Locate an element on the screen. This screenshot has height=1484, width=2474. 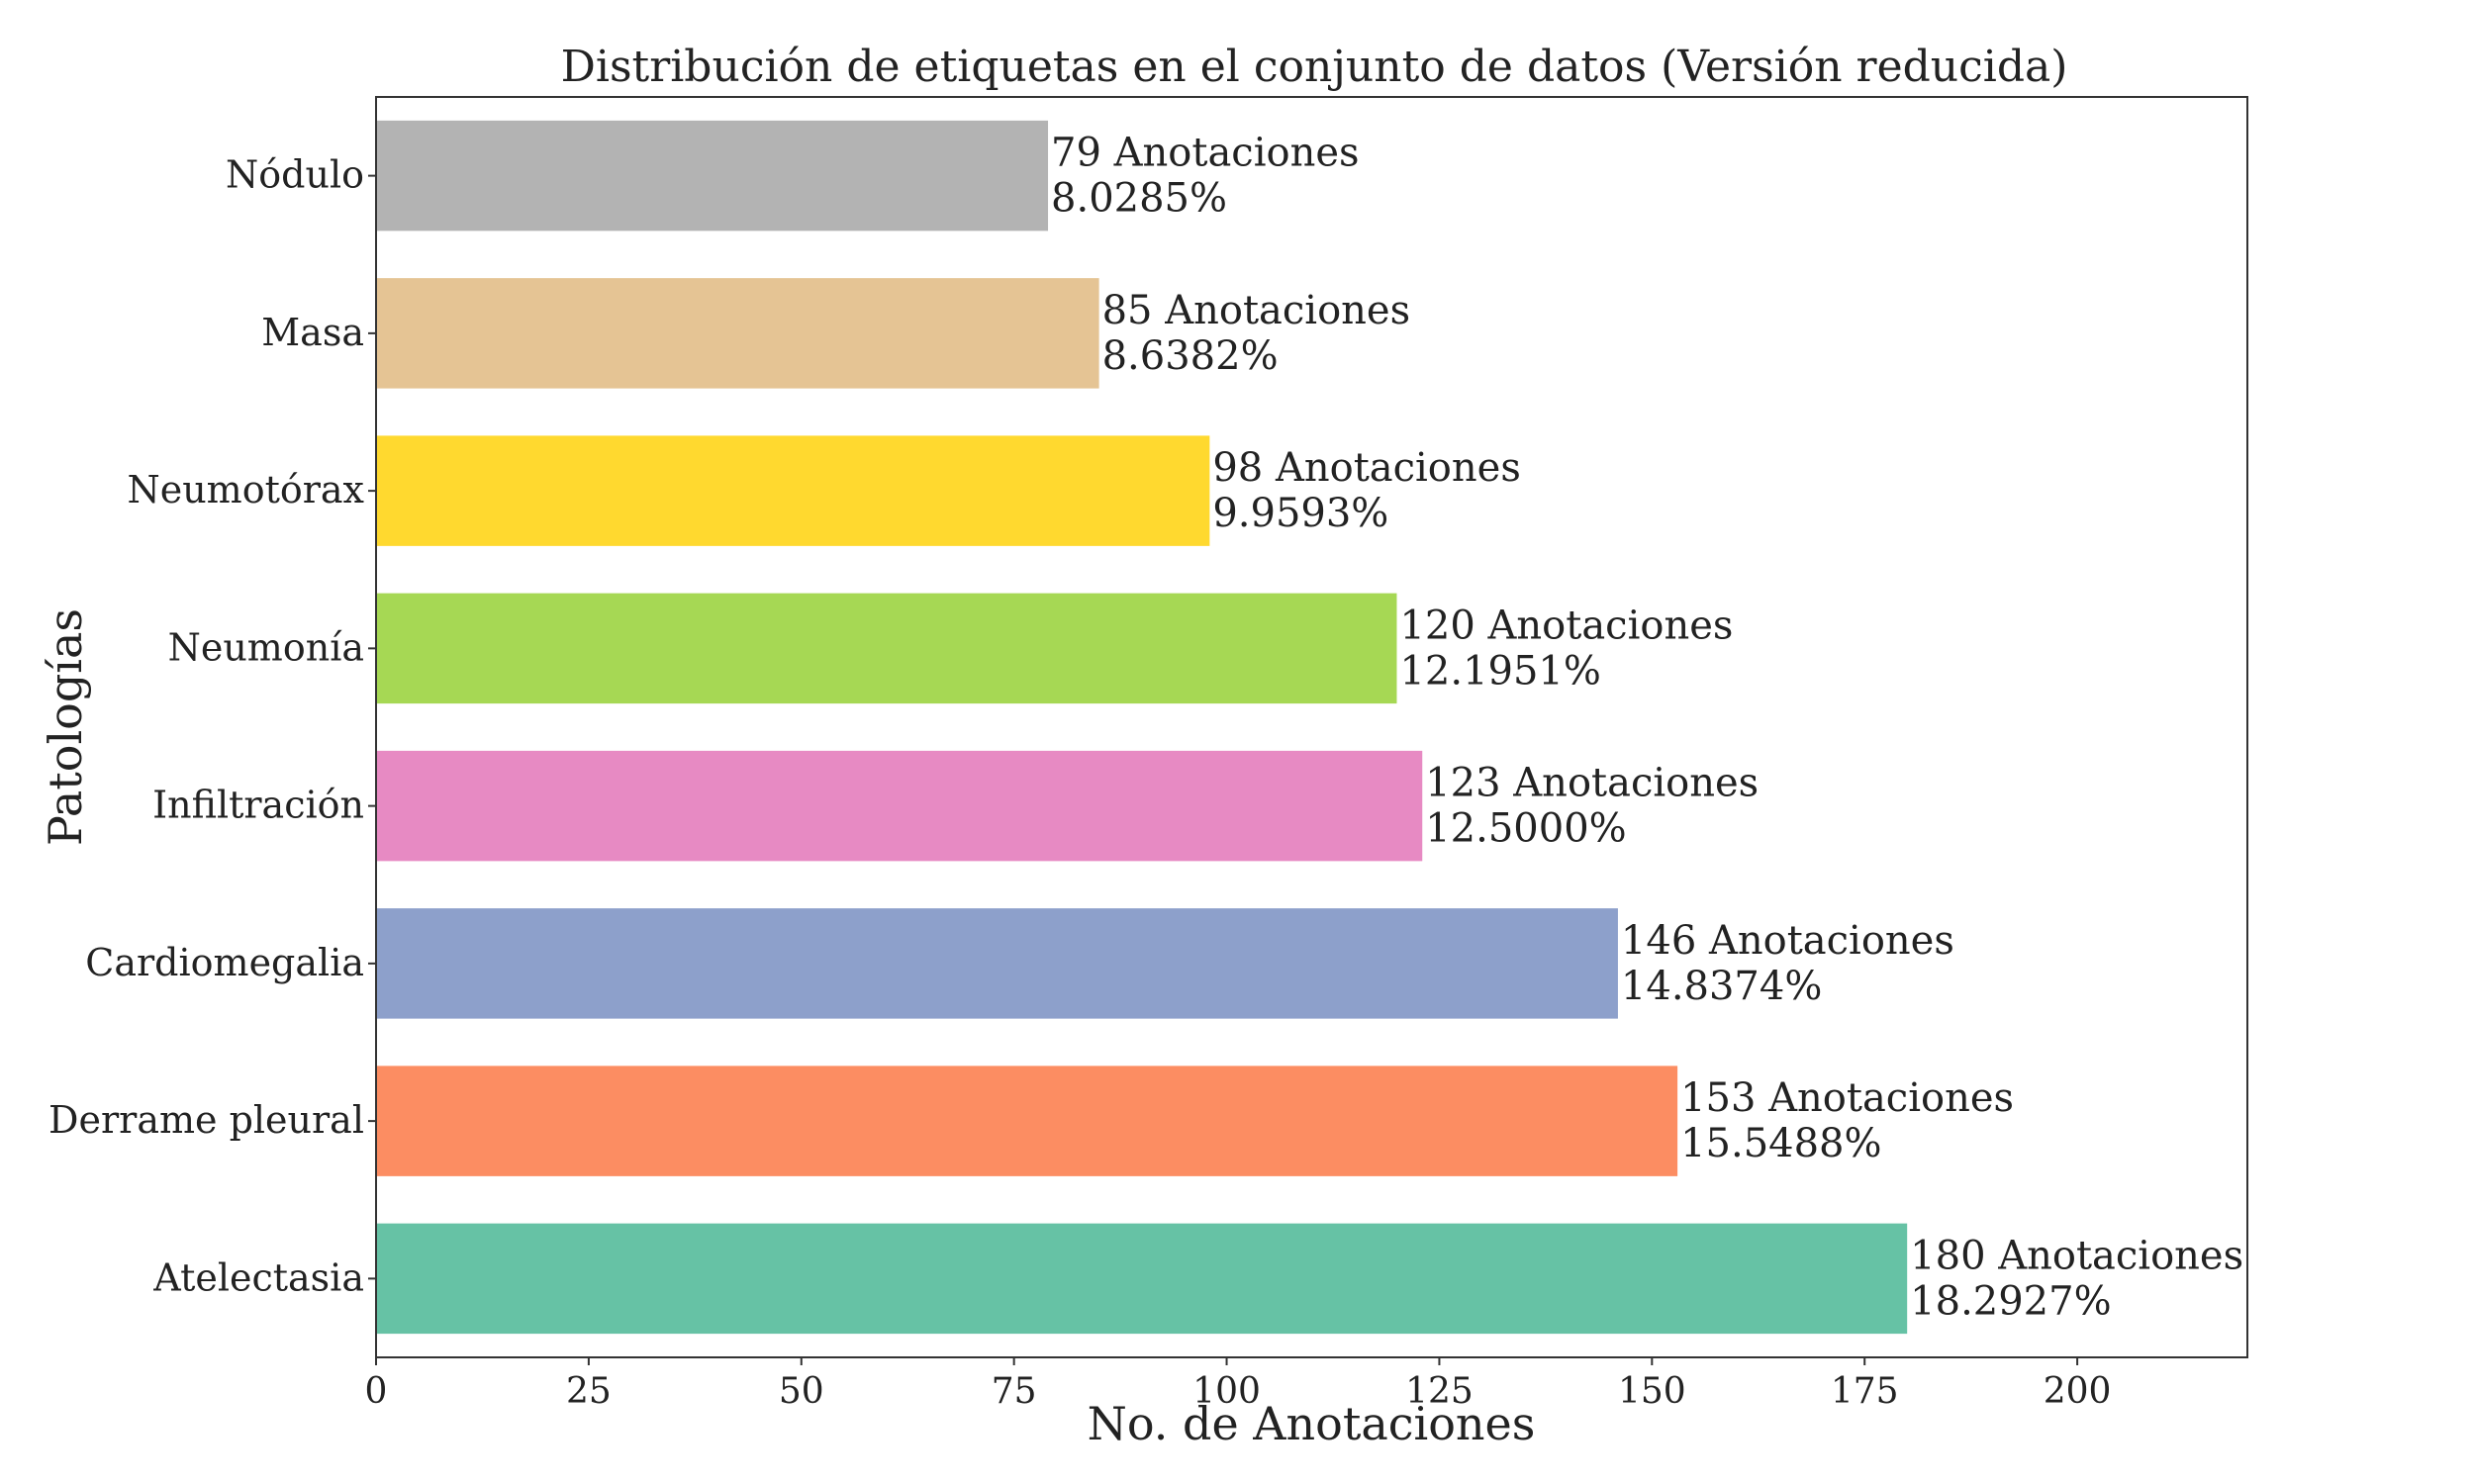
y-tick-label: Neumotórax is located at coordinates (246, 489).